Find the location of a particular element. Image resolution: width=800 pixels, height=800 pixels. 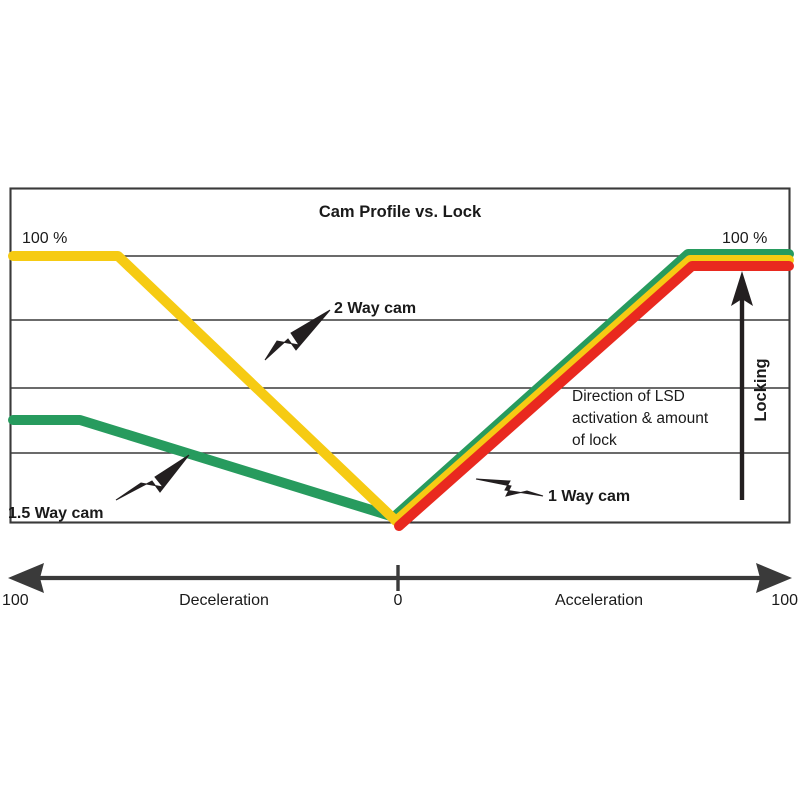

leader-arrow-1-5-way-cam is located at coordinates (152, 477).